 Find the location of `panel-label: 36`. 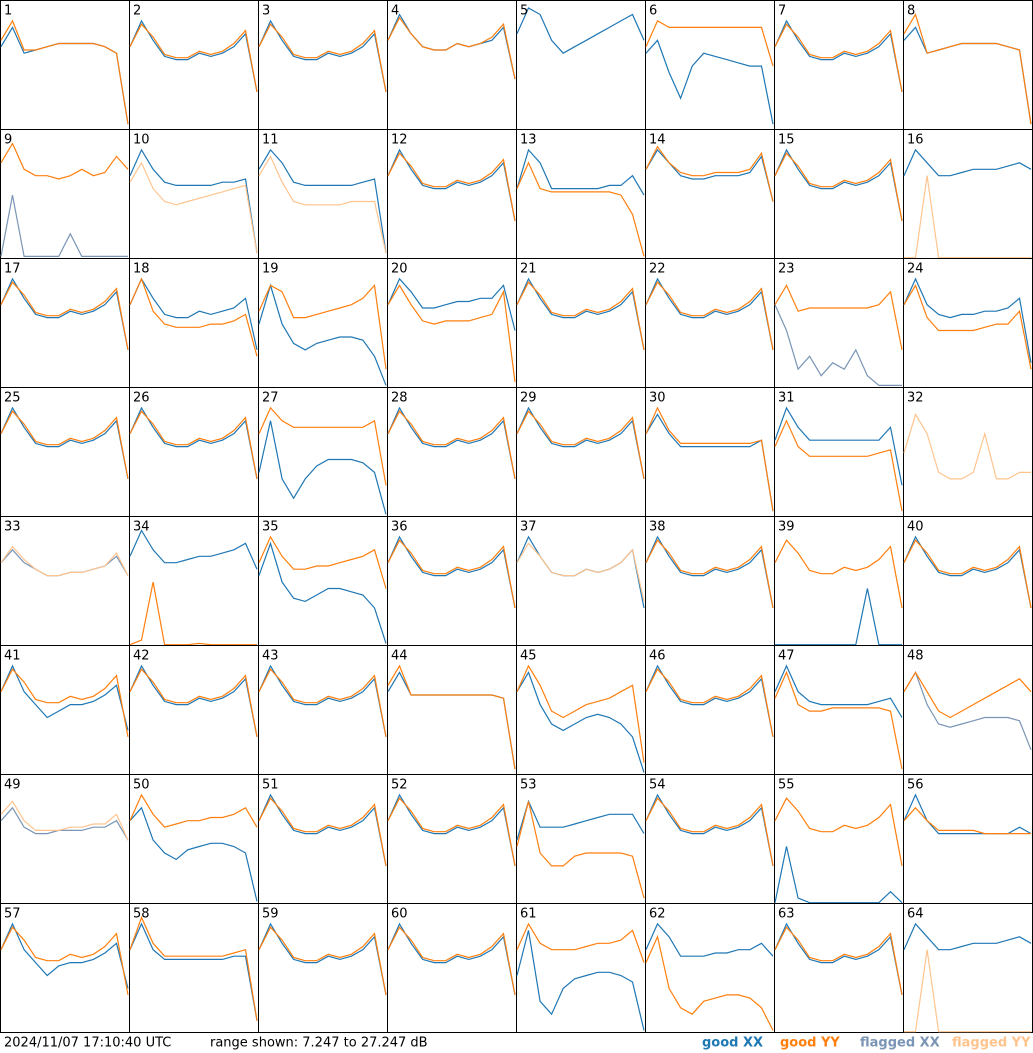

panel-label: 36 is located at coordinates (399, 527).